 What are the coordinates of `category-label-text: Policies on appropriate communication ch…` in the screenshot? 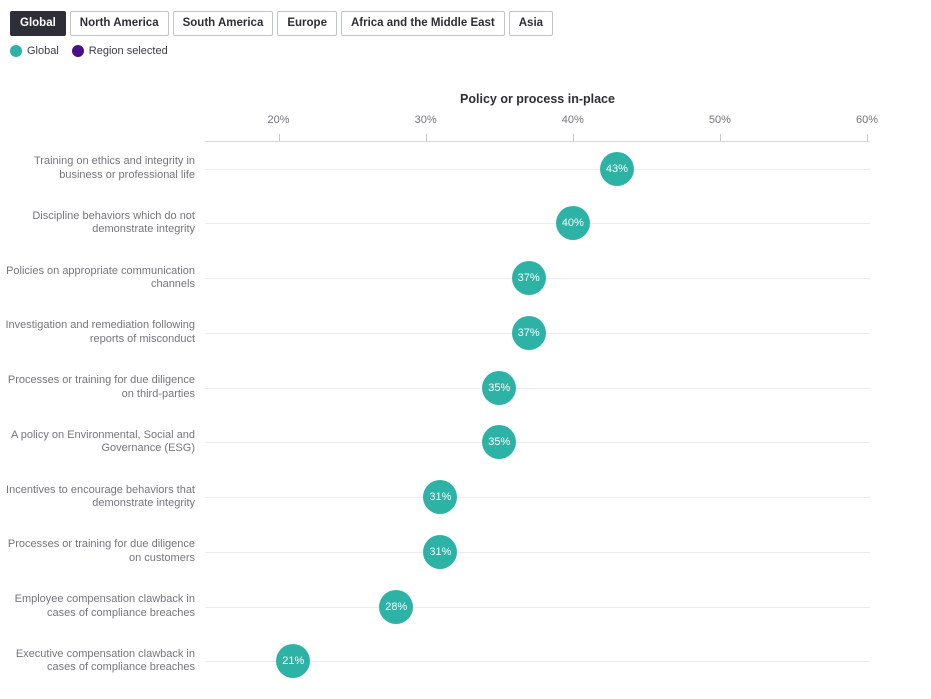 It's located at (100, 277).